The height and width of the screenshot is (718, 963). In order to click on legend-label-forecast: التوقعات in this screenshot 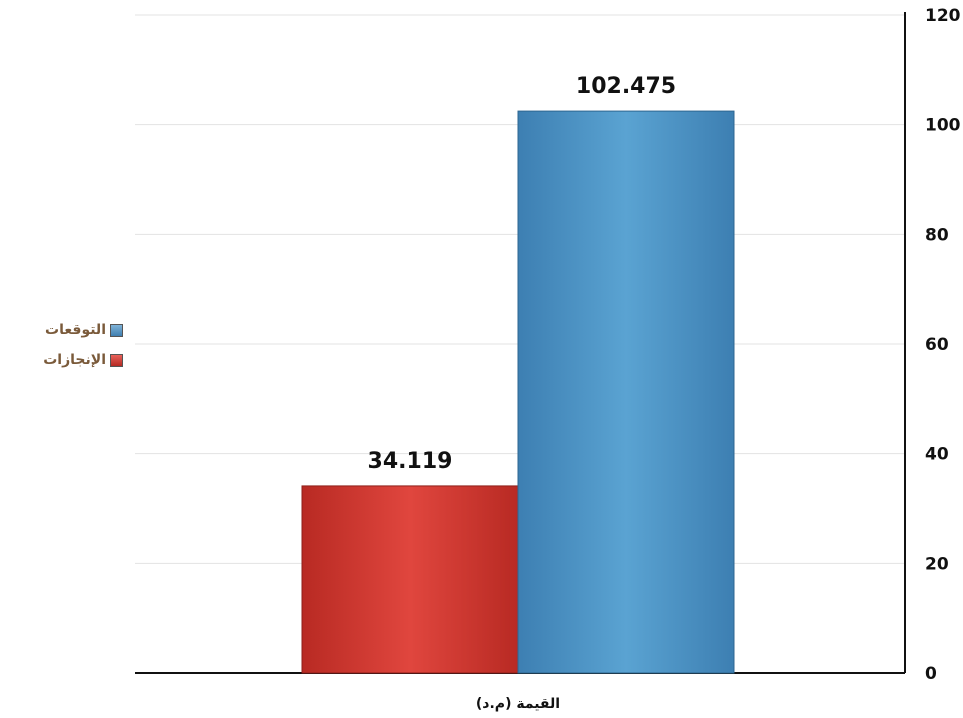, I will do `click(75, 330)`.